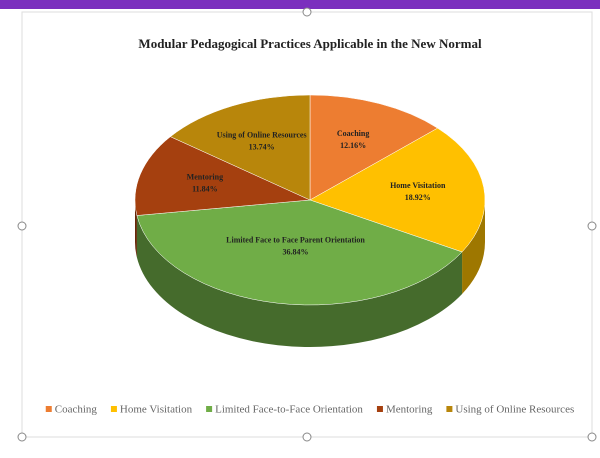 Image resolution: width=600 pixels, height=458 pixels. Describe the element at coordinates (353, 133) in the screenshot. I see `slice-label: Coaching` at that location.